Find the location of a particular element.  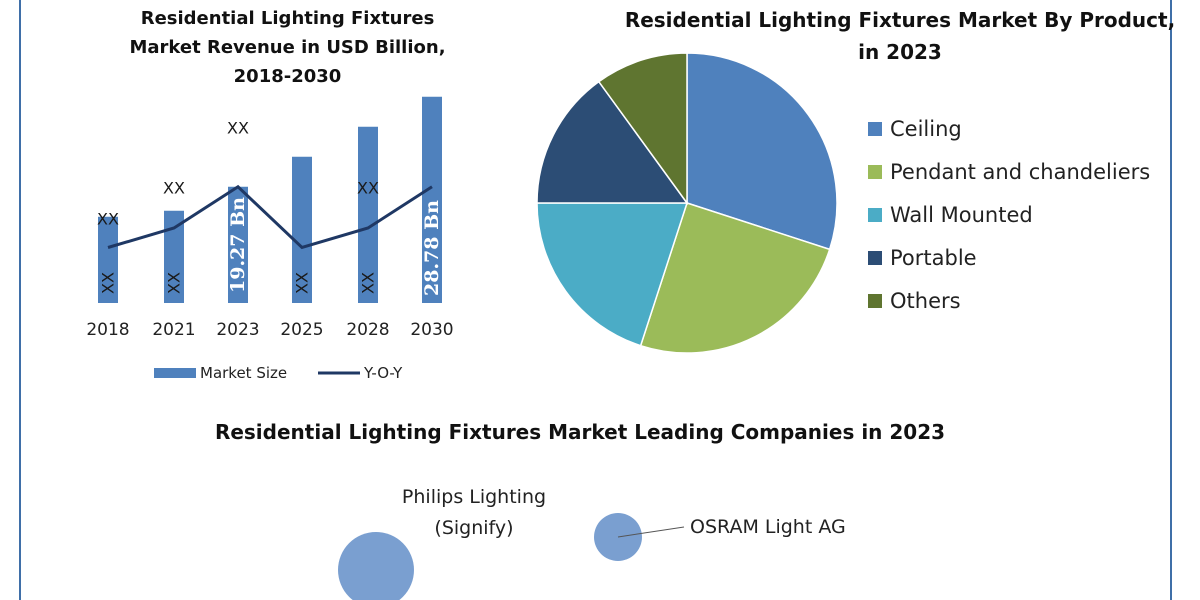

bubble-philips is located at coordinates (376, 566).